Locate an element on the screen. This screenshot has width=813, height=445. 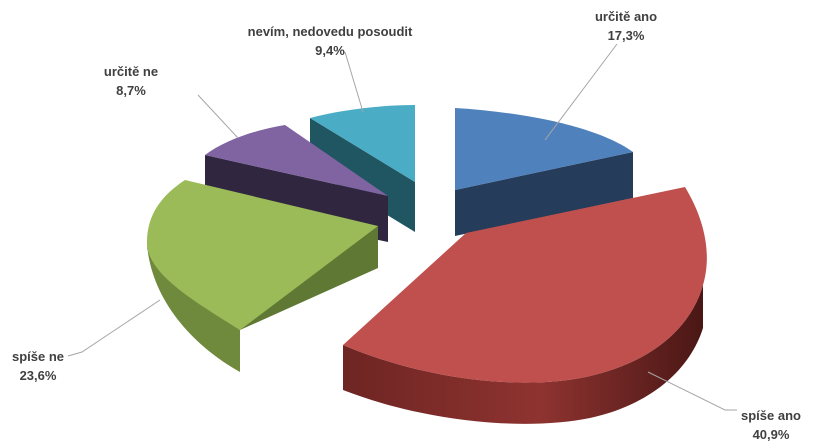
value-urcite-ano: 17,3% is located at coordinates (626, 35).